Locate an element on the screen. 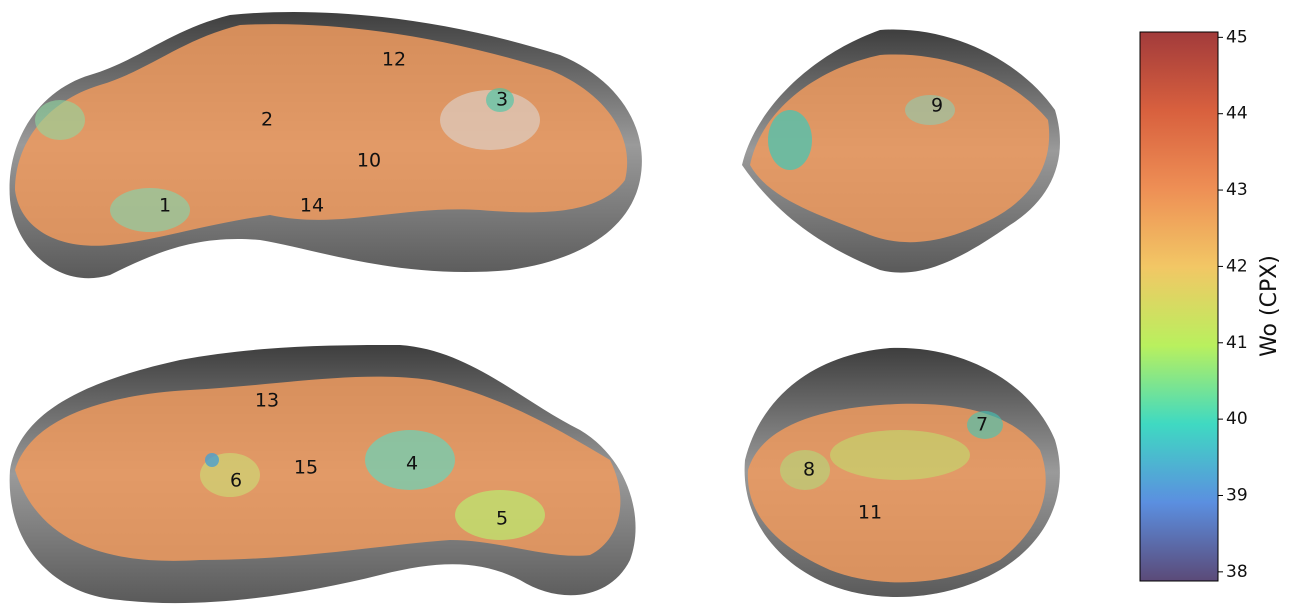 Image resolution: width=1296 pixels, height=614 pixels. region-label: 12 is located at coordinates (394, 60).